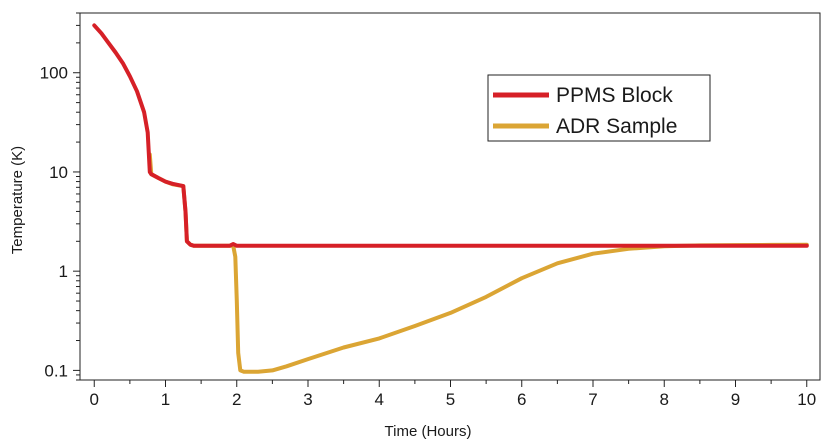 The height and width of the screenshot is (439, 821). What do you see at coordinates (450, 399) in the screenshot?
I see `x-tick-label: 5` at bounding box center [450, 399].